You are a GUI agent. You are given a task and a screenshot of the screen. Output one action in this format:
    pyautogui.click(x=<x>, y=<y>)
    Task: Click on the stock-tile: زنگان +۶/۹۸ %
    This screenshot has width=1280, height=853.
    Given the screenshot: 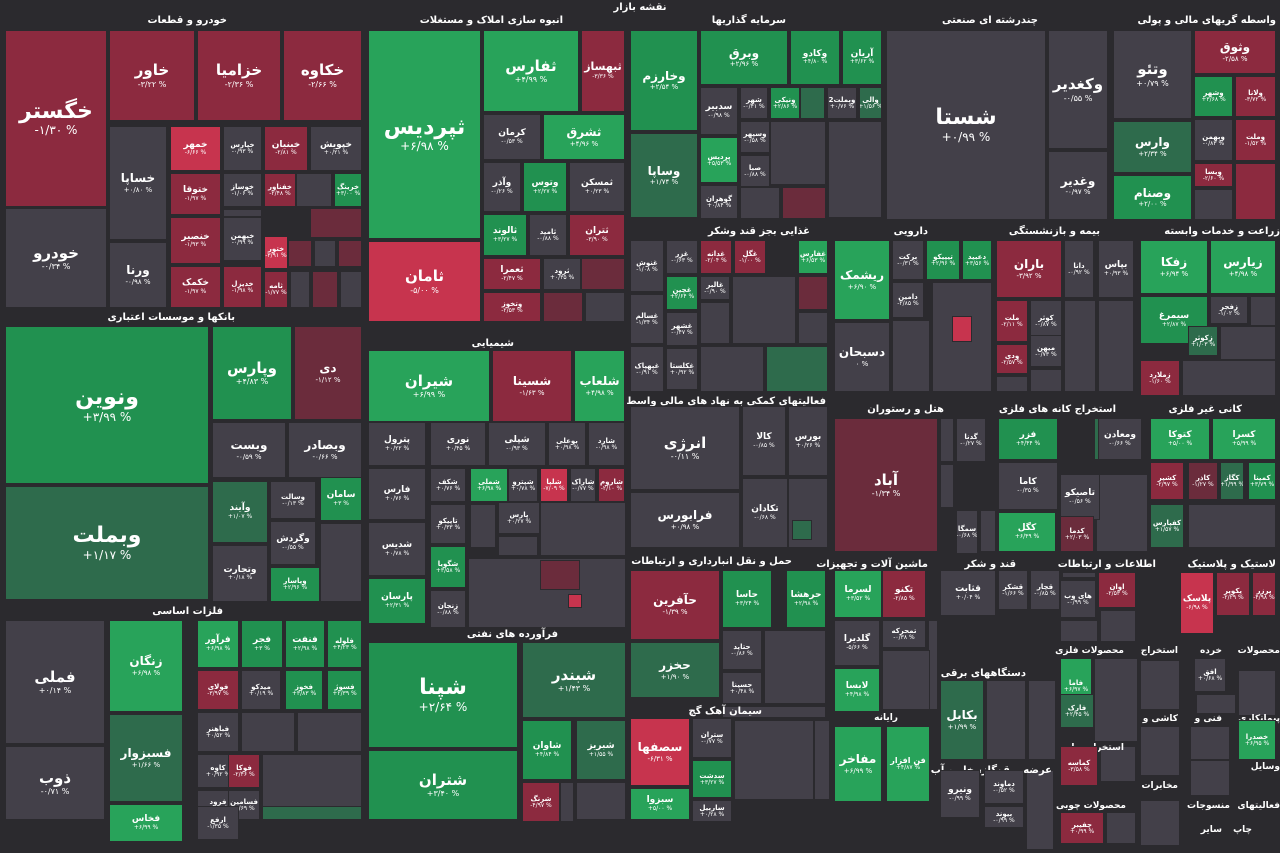 What is the action you would take?
    pyautogui.click(x=146, y=666)
    